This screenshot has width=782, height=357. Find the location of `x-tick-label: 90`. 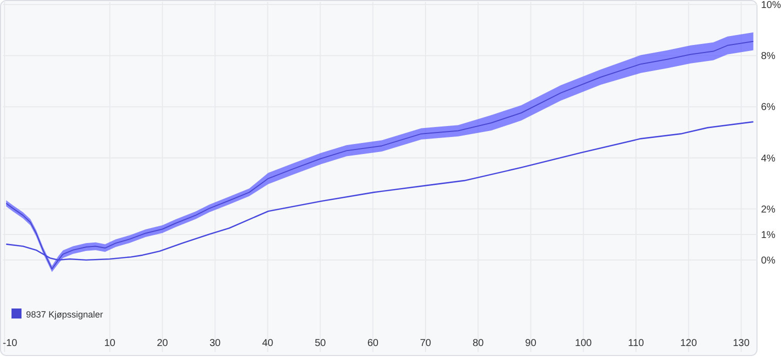

x-tick-label: 90 is located at coordinates (531, 343).